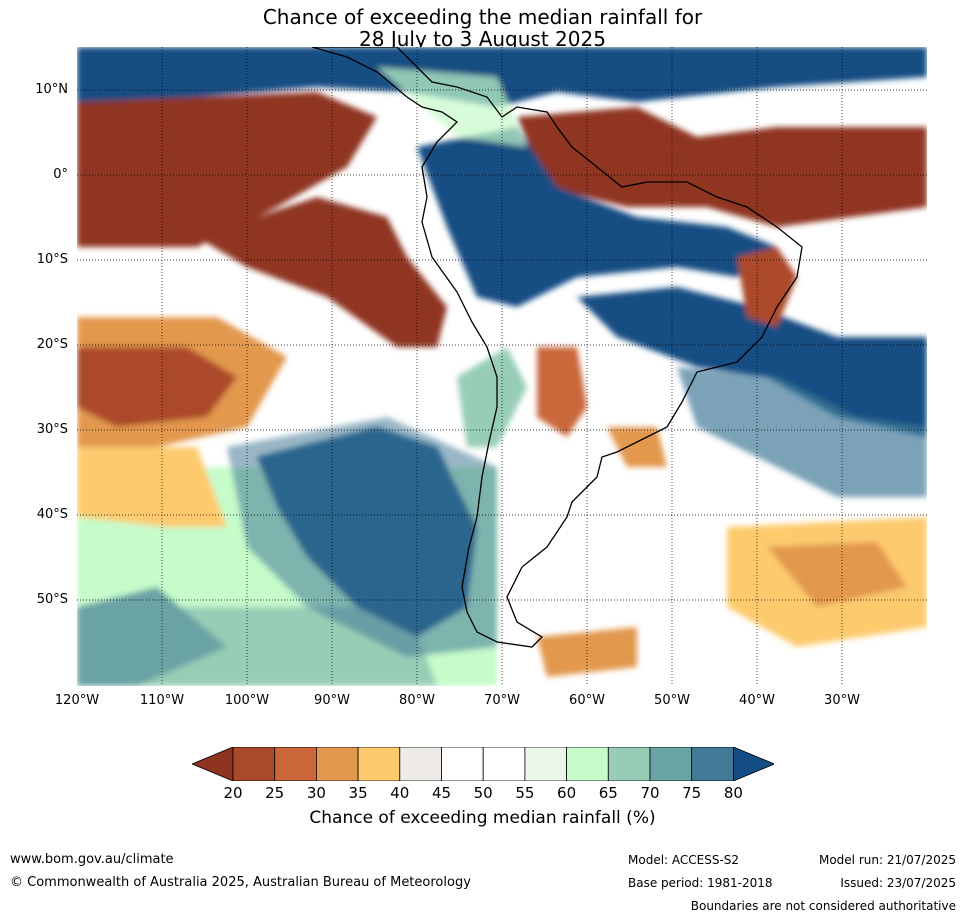 The width and height of the screenshot is (965, 919). What do you see at coordinates (722, 167) in the screenshot?
I see `region-brown-northeast` at bounding box center [722, 167].